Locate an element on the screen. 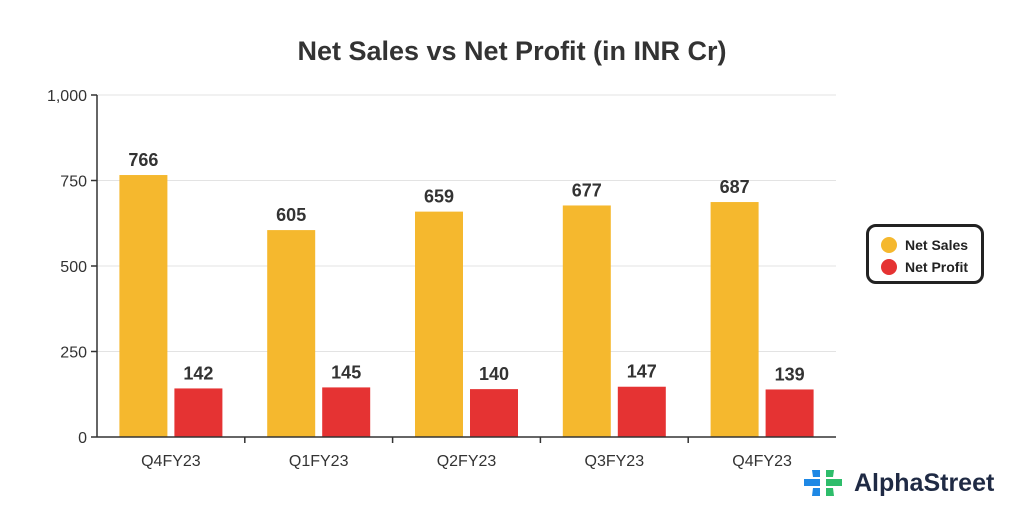 This screenshot has width=1024, height=512. brand-logo: AlphaStreet is located at coordinates (898, 483).